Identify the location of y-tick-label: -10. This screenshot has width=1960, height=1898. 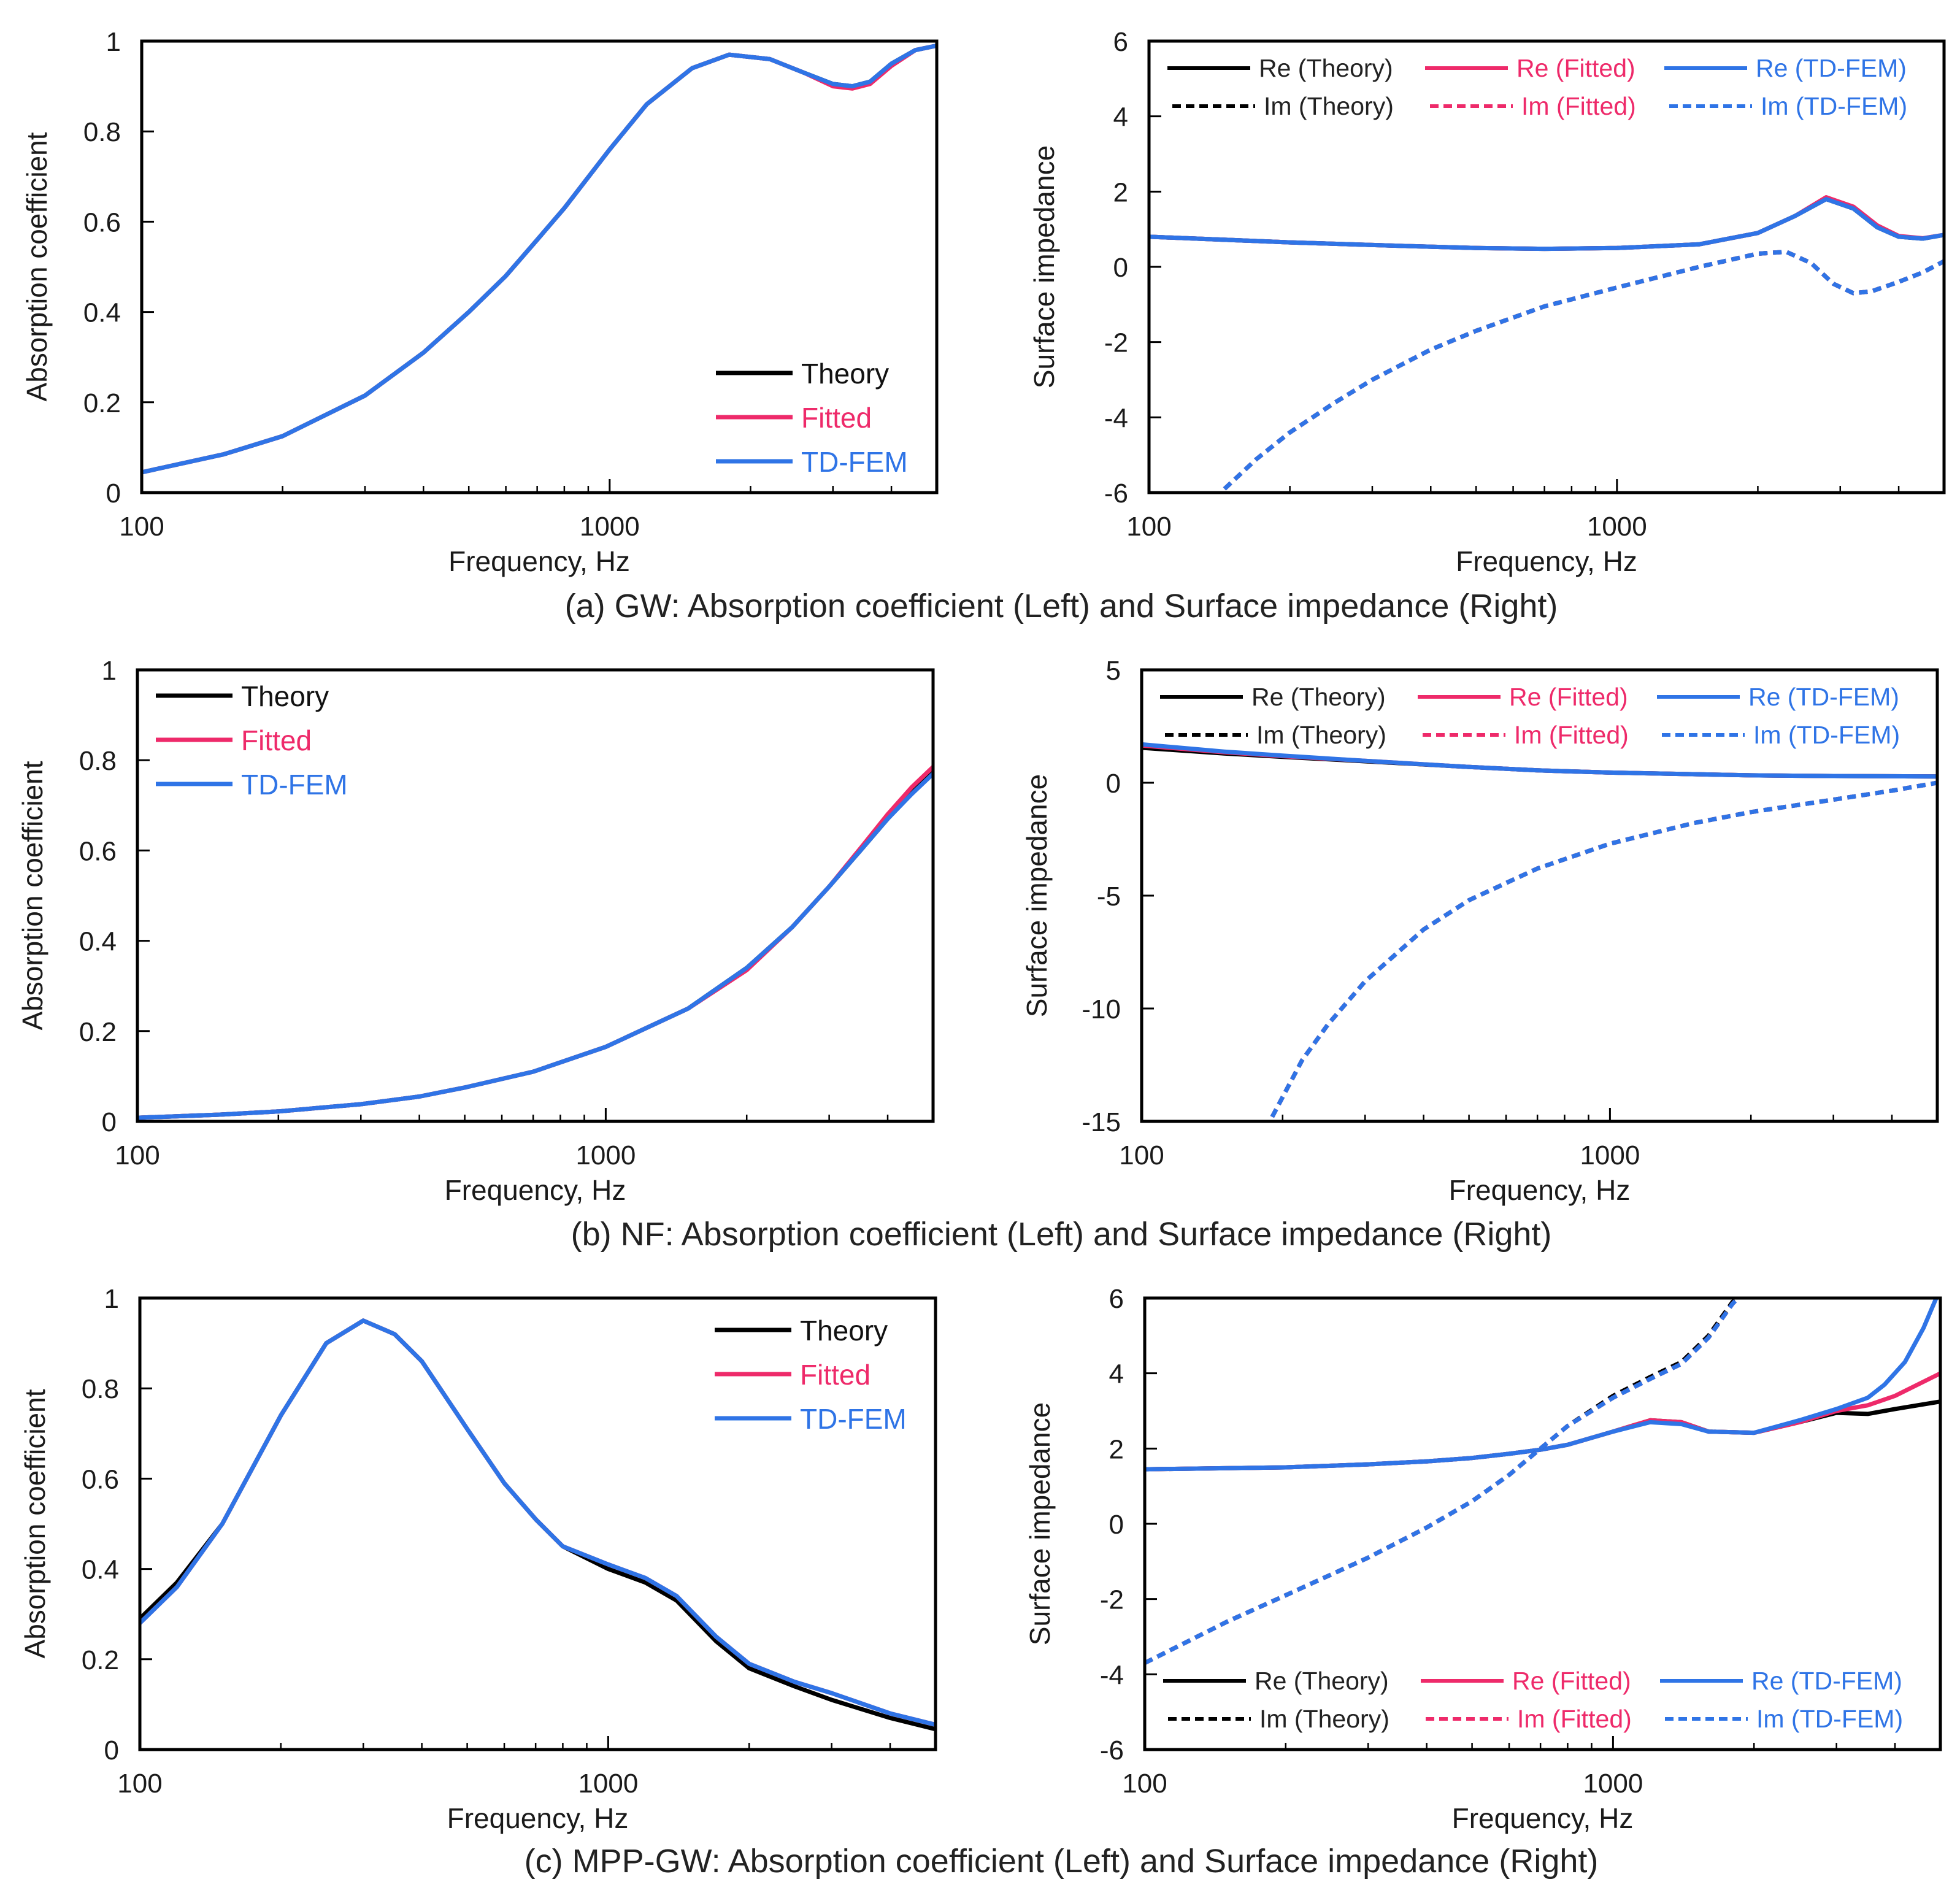
(1101, 1009).